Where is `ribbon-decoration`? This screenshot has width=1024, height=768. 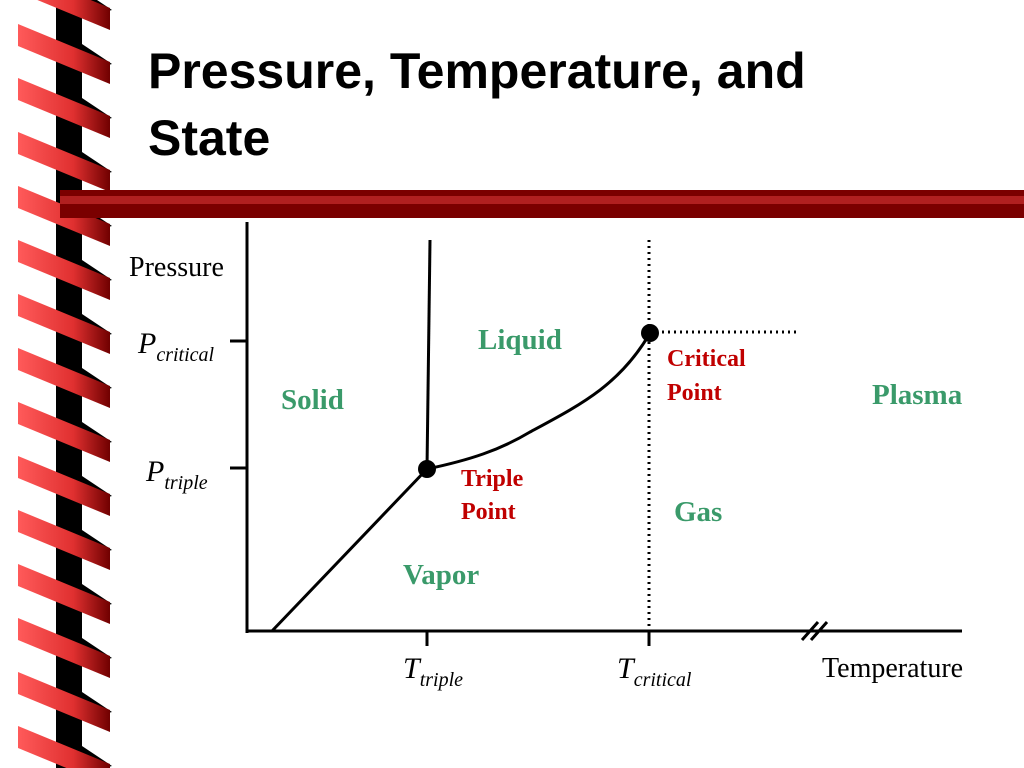
ribbon-decoration is located at coordinates (65, 384).